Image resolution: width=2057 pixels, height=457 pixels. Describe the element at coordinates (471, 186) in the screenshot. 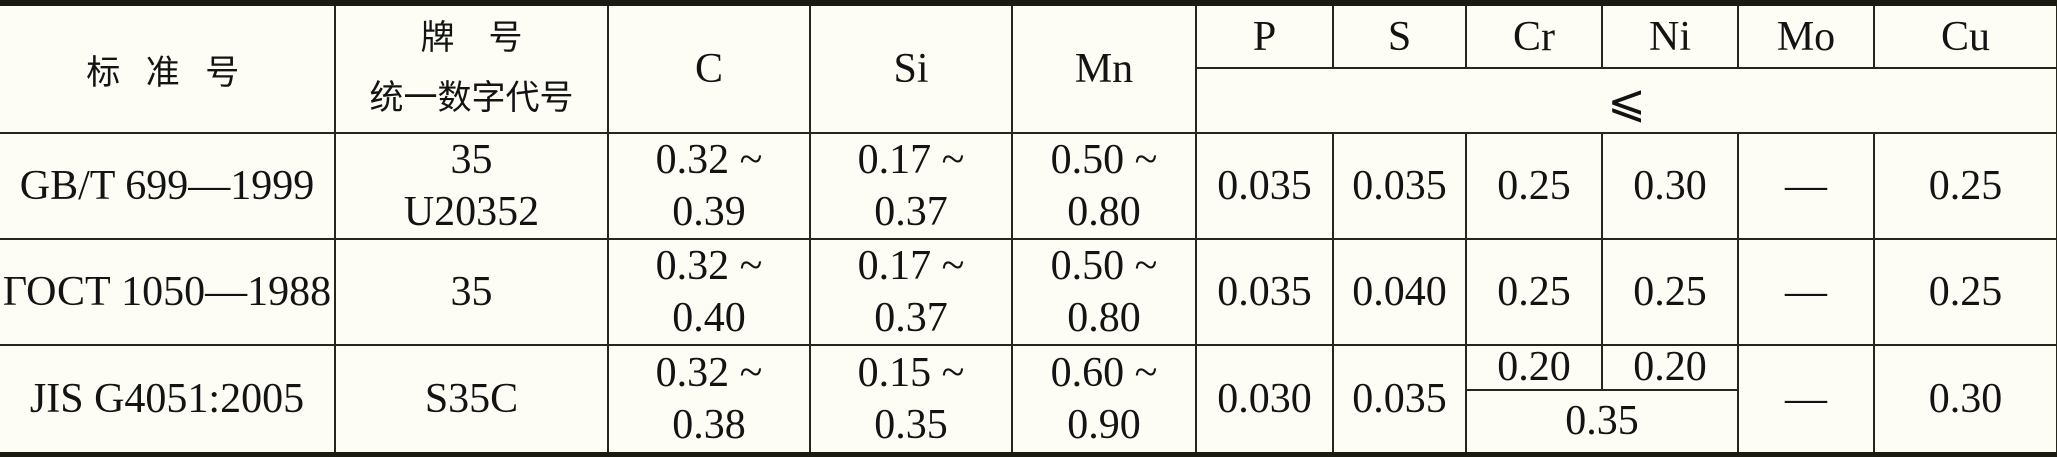

I see `cell-grade: 35 U20352` at that location.